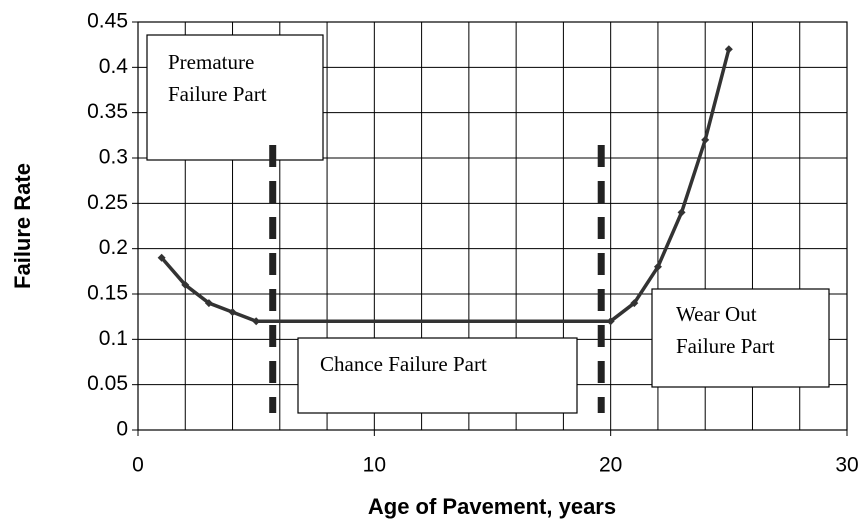 The width and height of the screenshot is (867, 524). Describe the element at coordinates (846, 465) in the screenshot. I see `x-tick-label: 30` at that location.